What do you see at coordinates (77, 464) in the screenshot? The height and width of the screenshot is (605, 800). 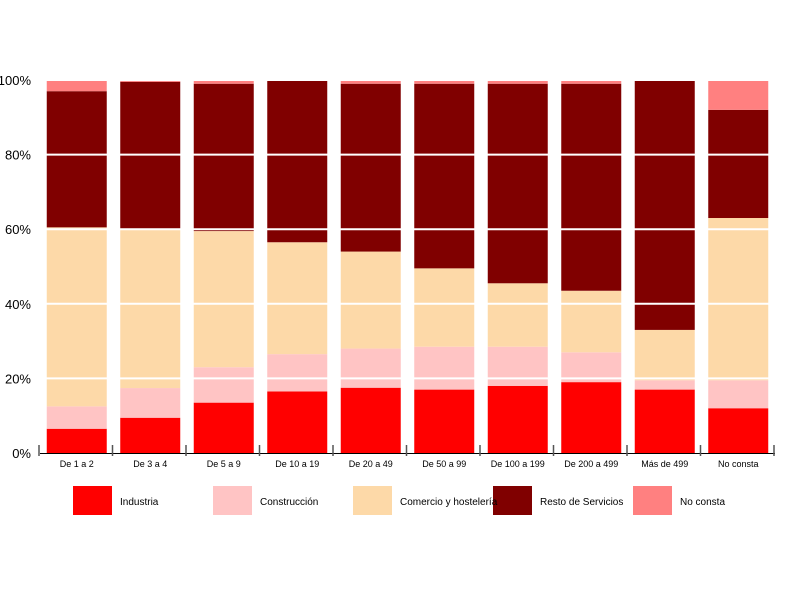 I see `x-tick-label: De 1 a 2` at bounding box center [77, 464].